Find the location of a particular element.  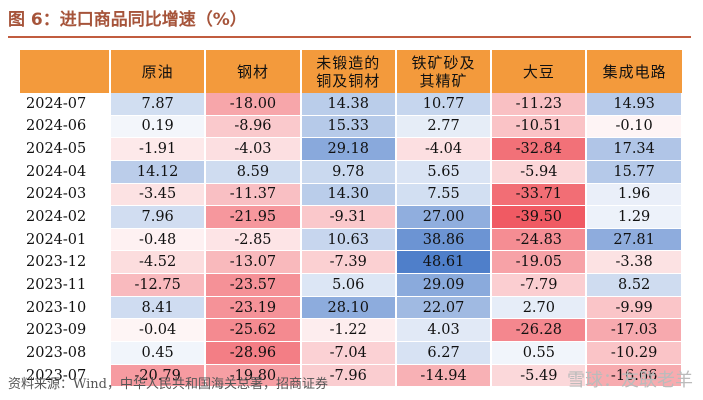

table-row: 2024-01 -0.48 -2.85 10.63 38.86 -24.83 27.81 is located at coordinates (351, 240).